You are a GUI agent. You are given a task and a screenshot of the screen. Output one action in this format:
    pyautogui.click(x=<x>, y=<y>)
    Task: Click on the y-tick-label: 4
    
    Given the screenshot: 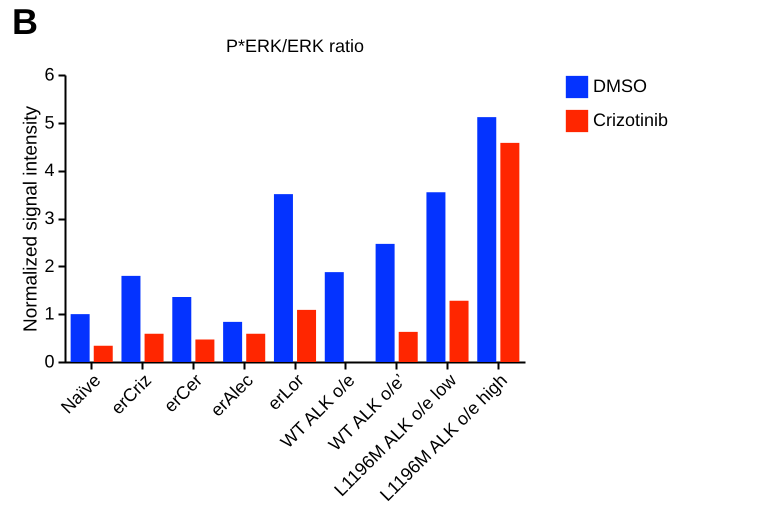 What is the action you would take?
    pyautogui.click(x=49, y=170)
    